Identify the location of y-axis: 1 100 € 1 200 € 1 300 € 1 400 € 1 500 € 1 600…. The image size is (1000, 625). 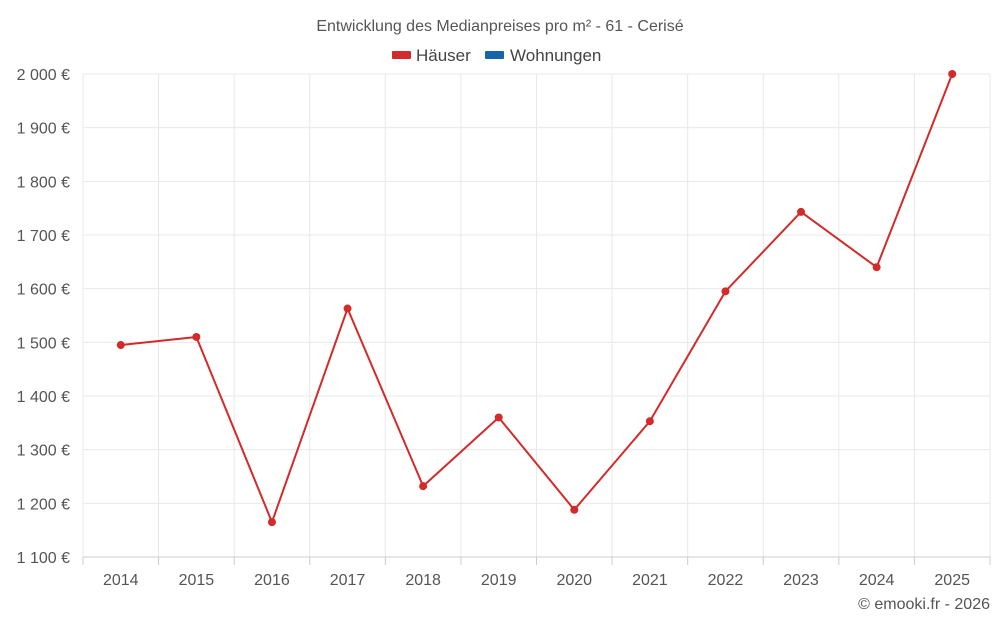
(43, 317).